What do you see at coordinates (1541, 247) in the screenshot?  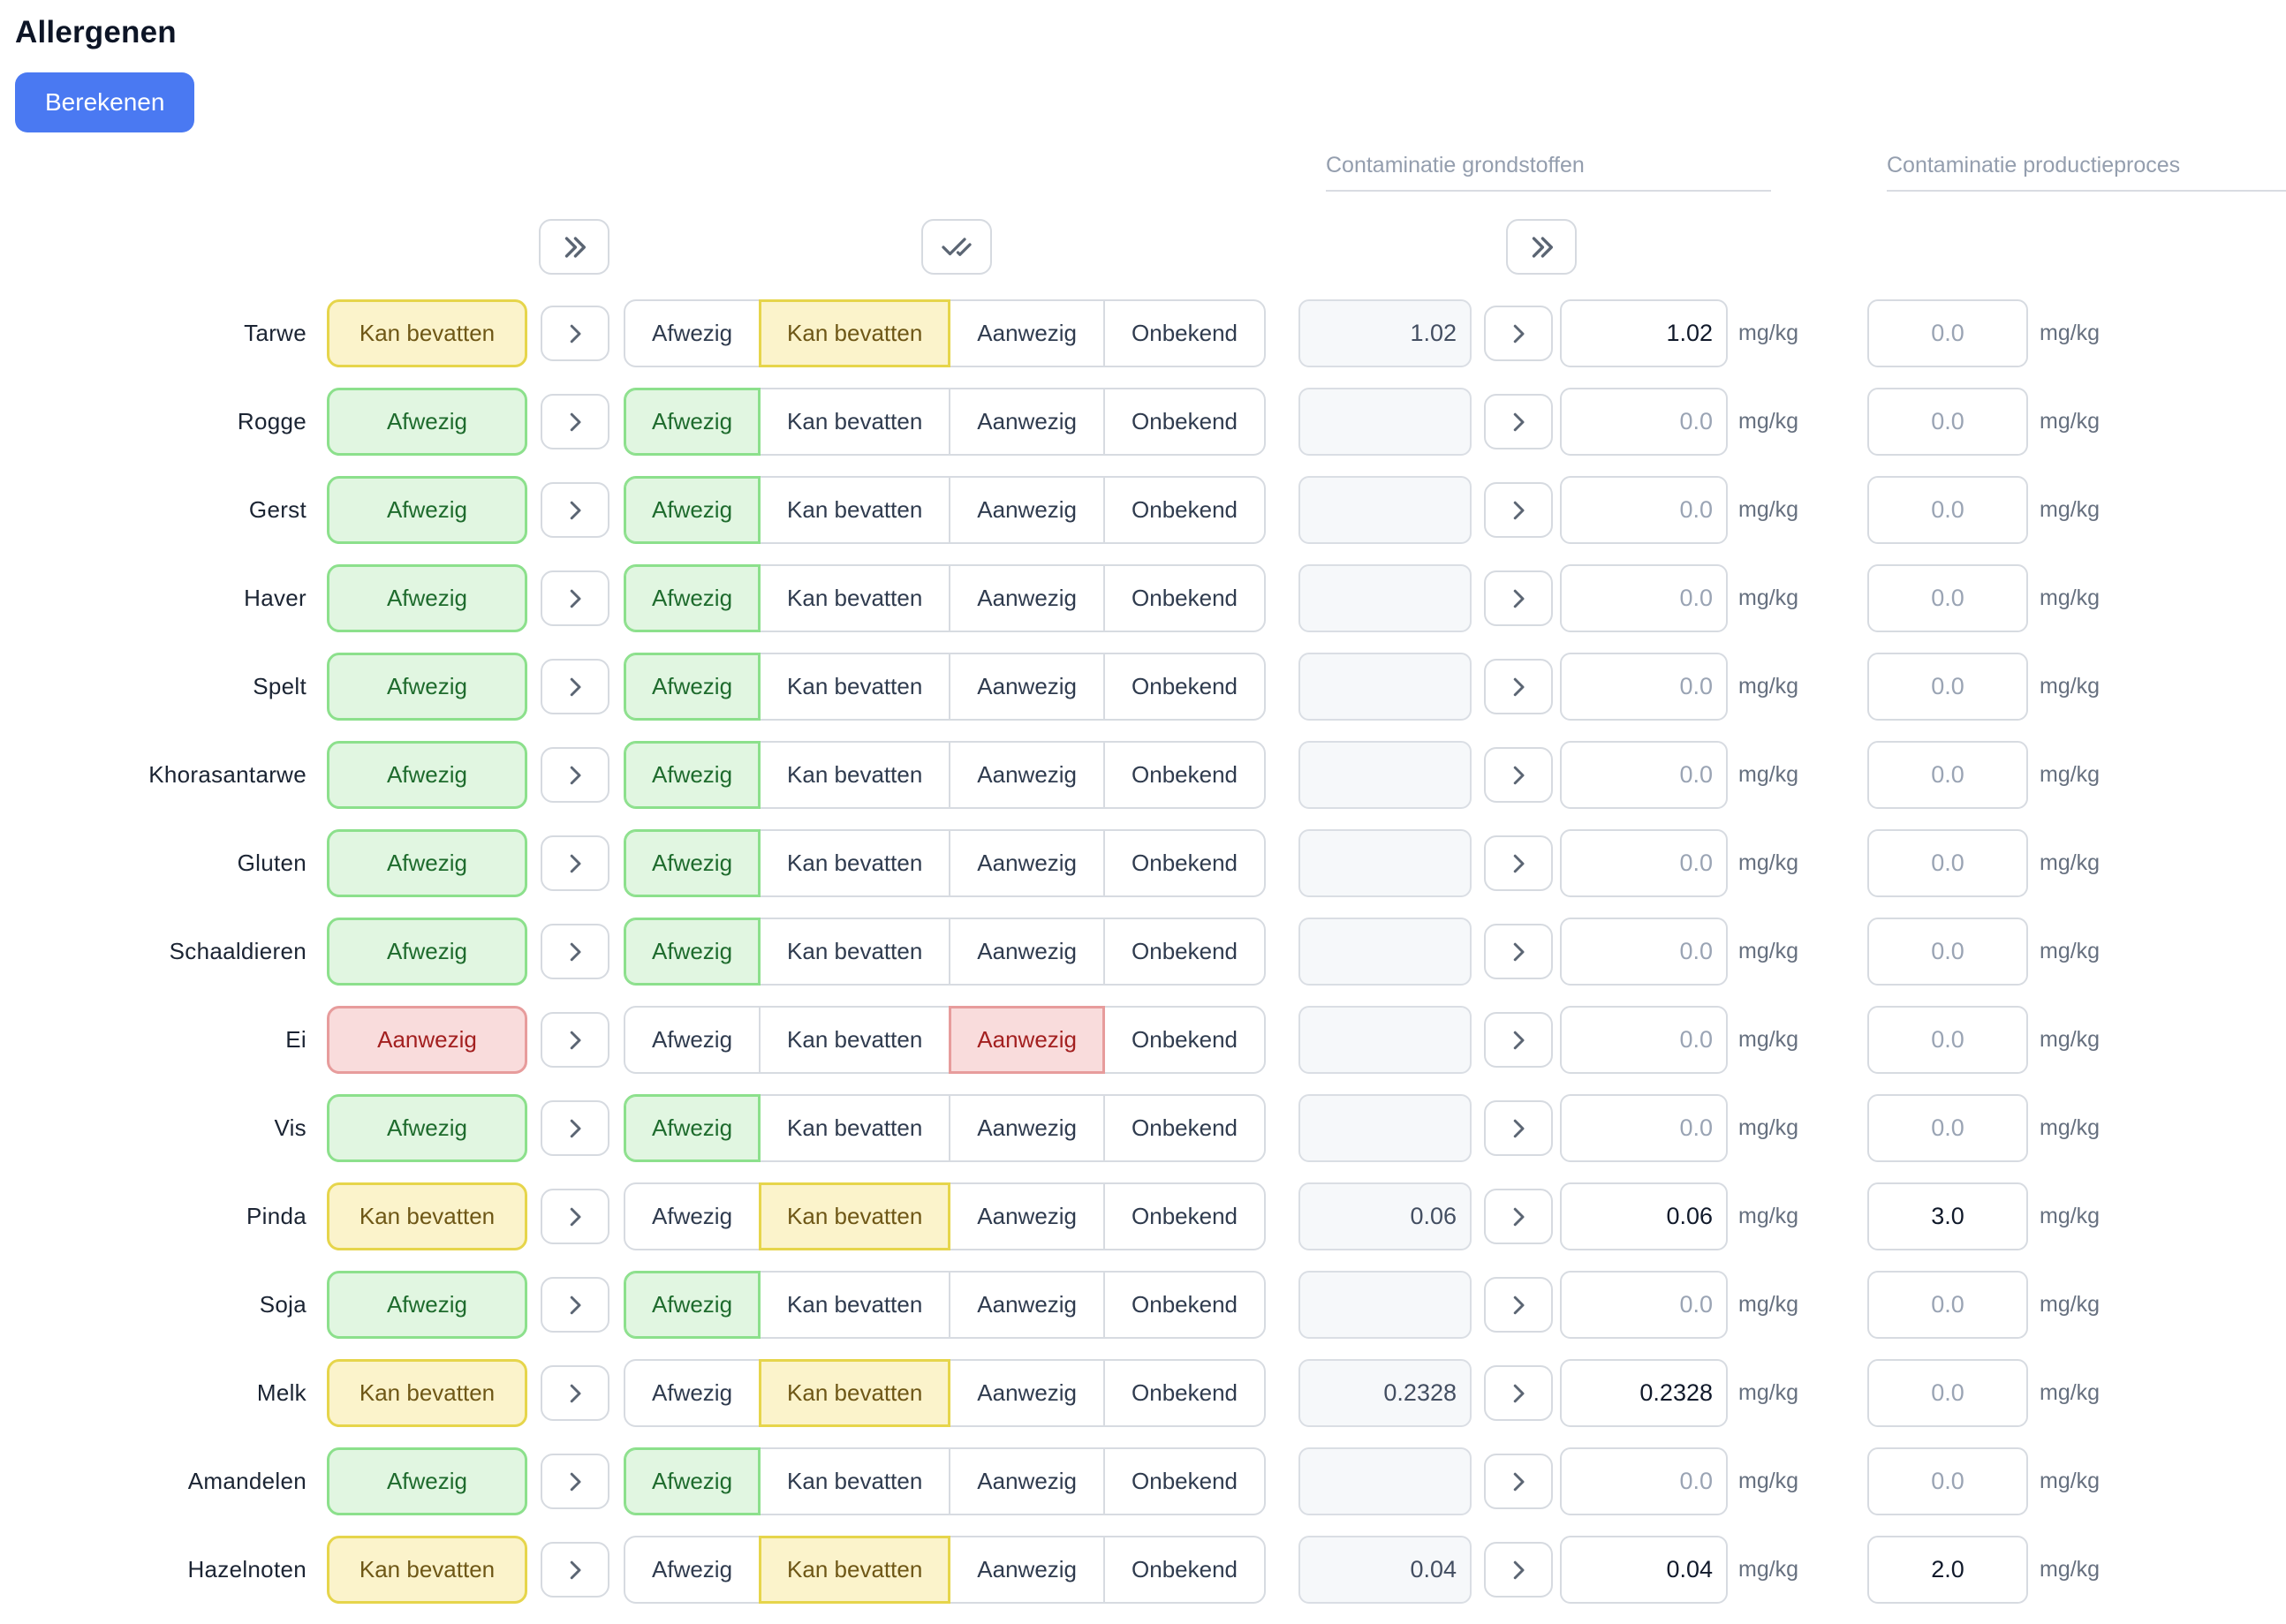 I see `apply-all-raw-values-button` at bounding box center [1541, 247].